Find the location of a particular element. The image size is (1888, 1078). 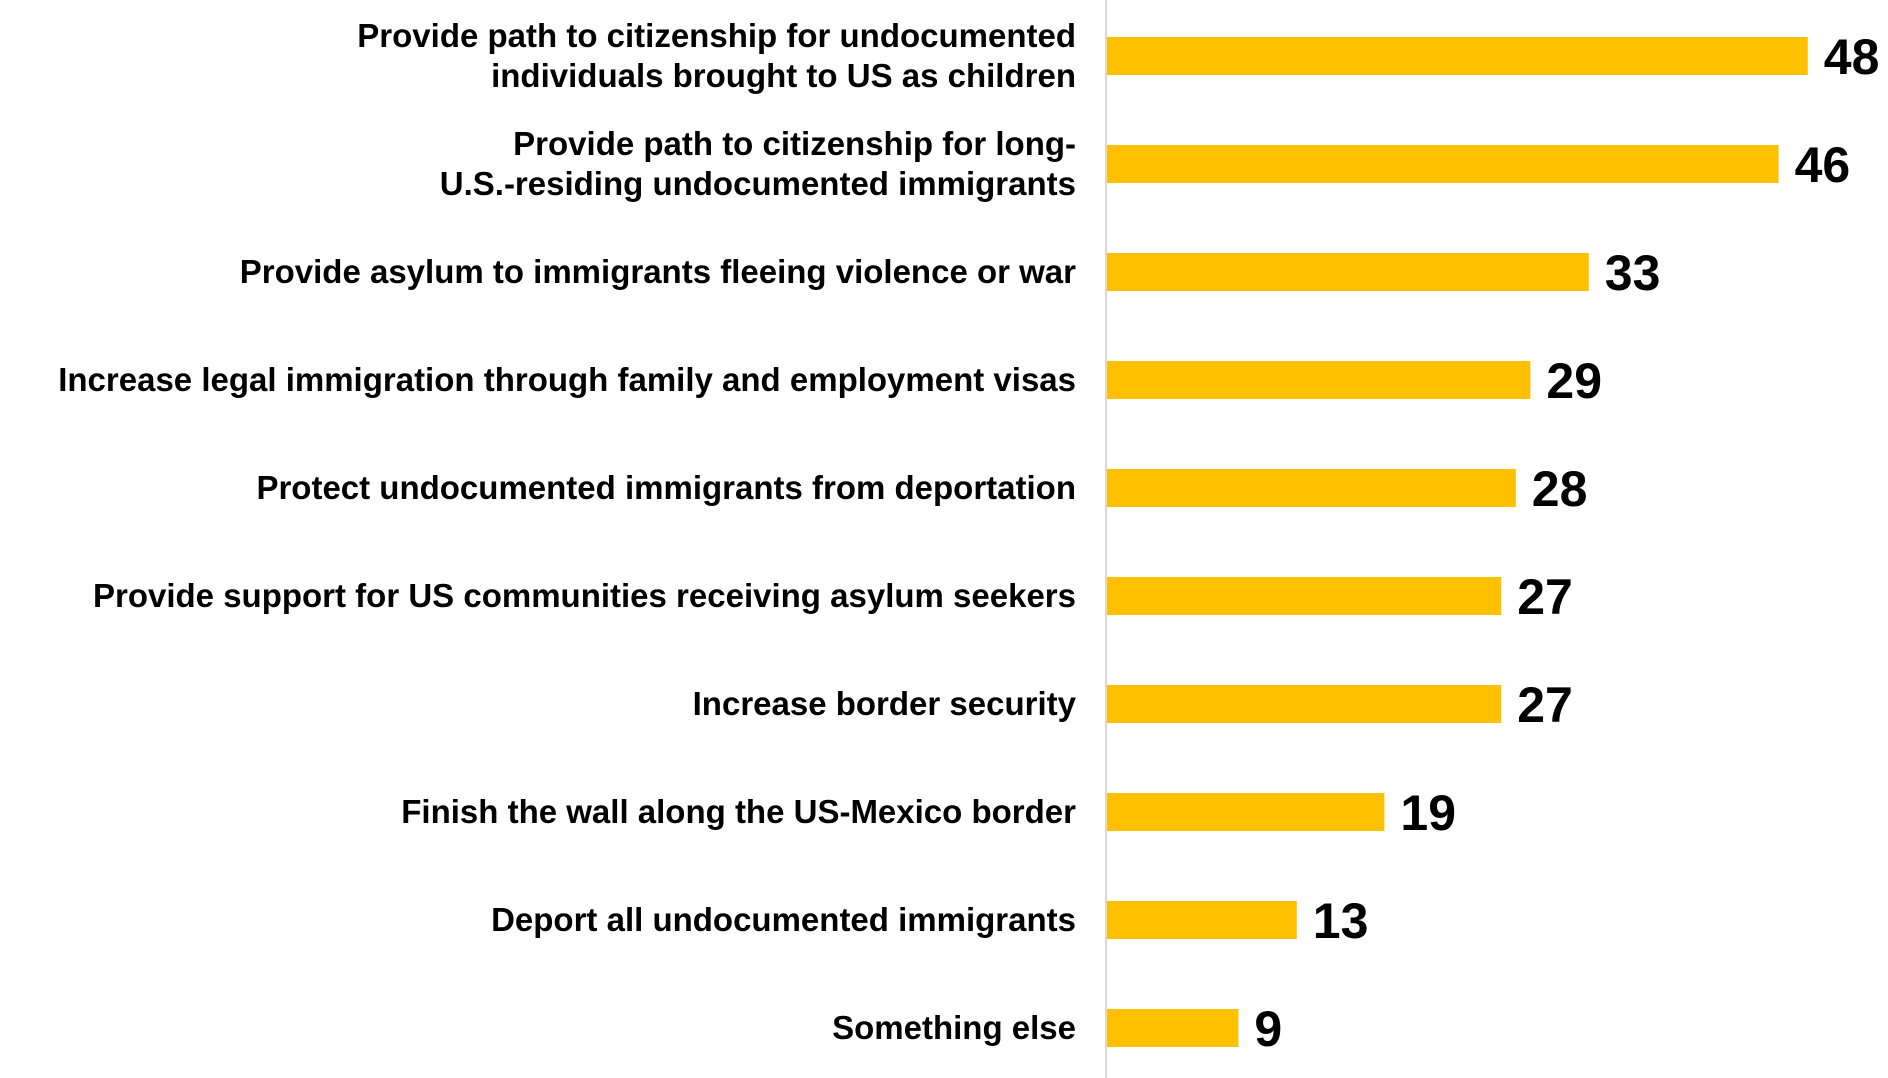

data-label: 48 is located at coordinates (1852, 57).